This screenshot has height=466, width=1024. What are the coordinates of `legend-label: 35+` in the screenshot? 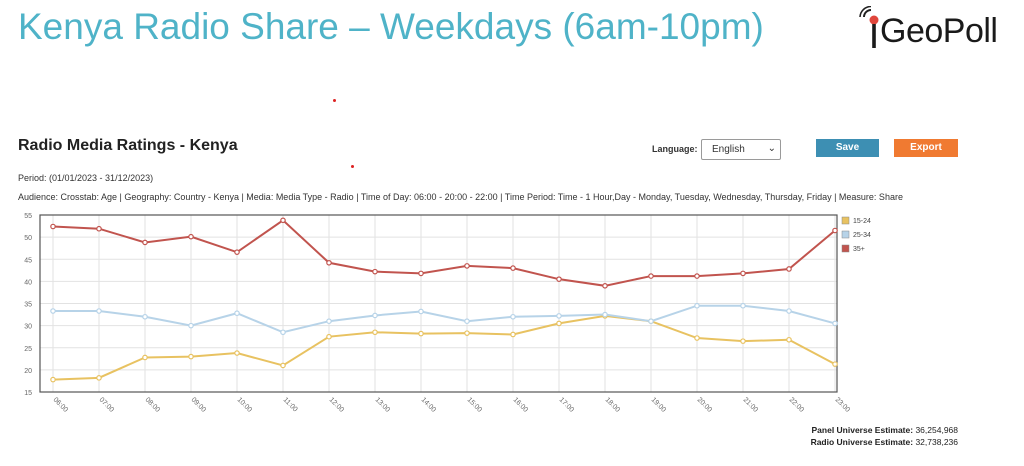 It's located at (859, 249).